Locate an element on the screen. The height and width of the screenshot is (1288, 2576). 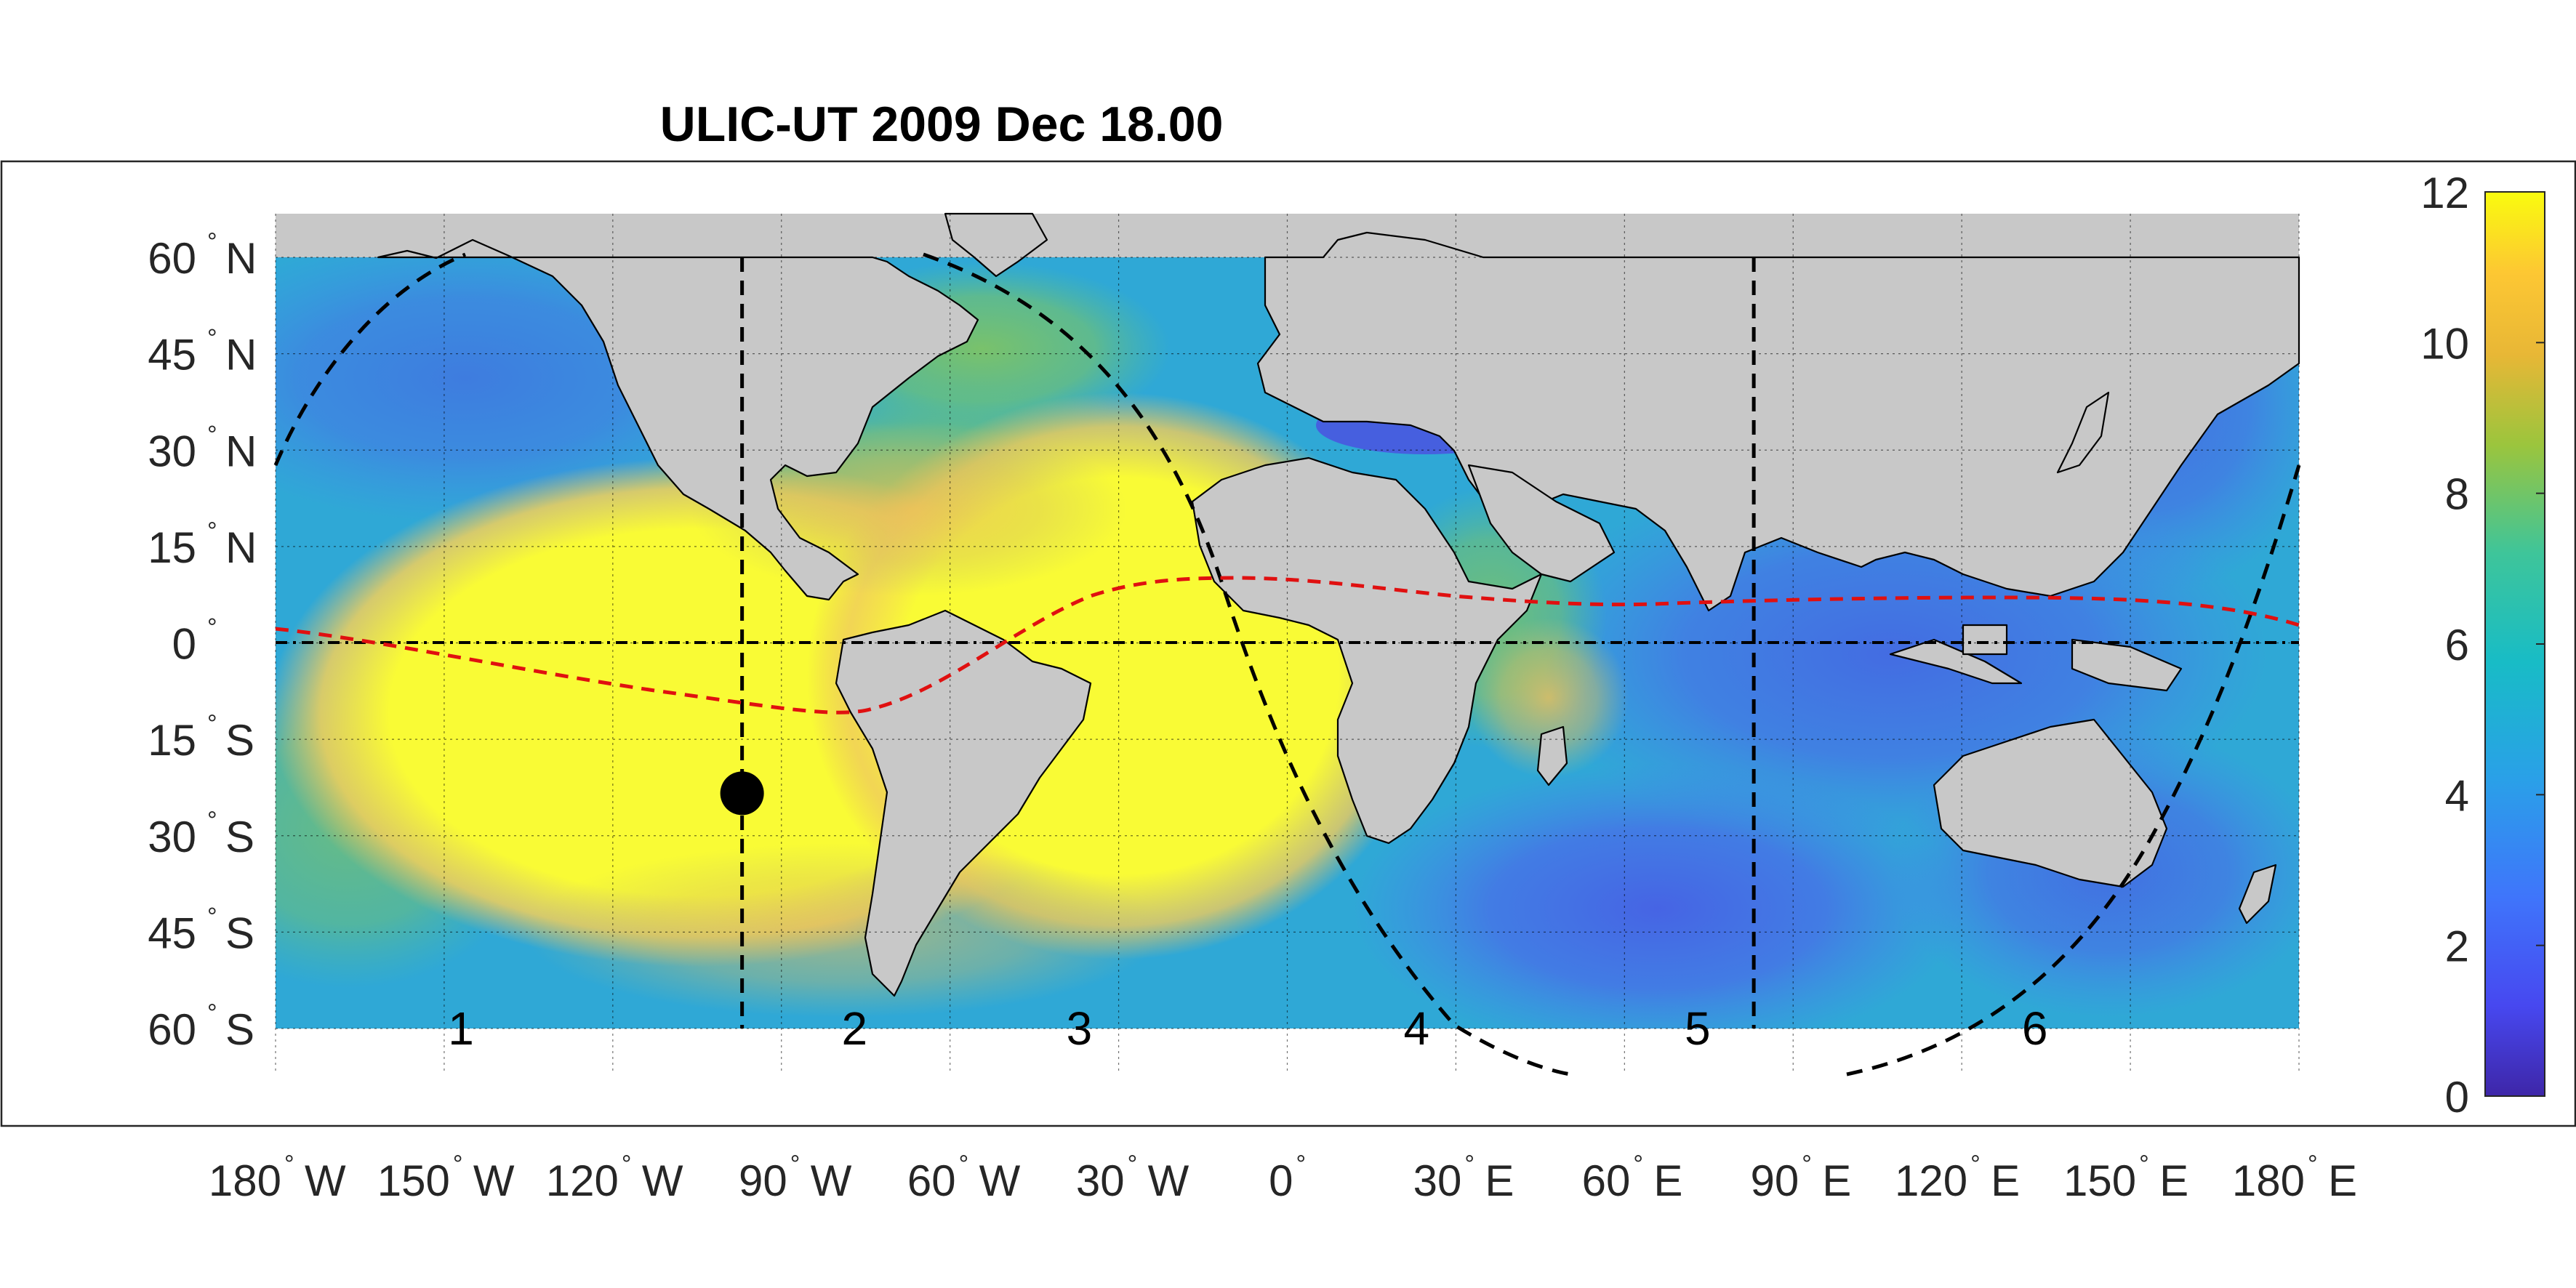
sector-number-label: 2 is located at coordinates (854, 1028).